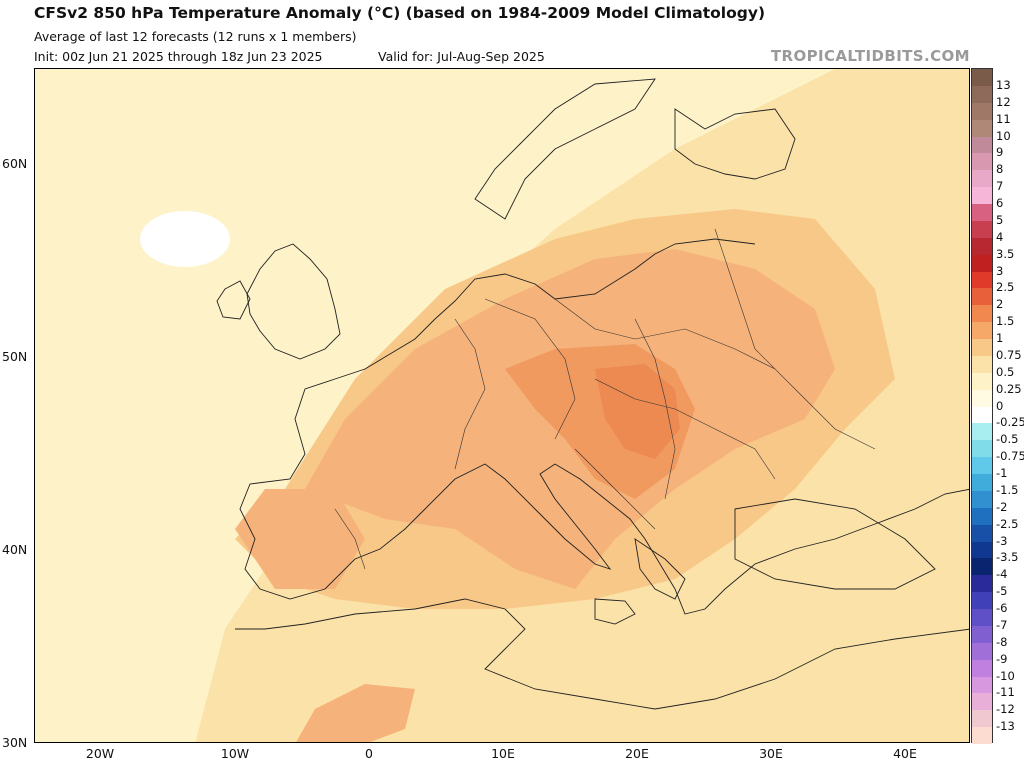 This screenshot has height=763, width=1024. What do you see at coordinates (1010, 456) in the screenshot?
I see `colorbar-tick-label: -0.75` at bounding box center [1010, 456].